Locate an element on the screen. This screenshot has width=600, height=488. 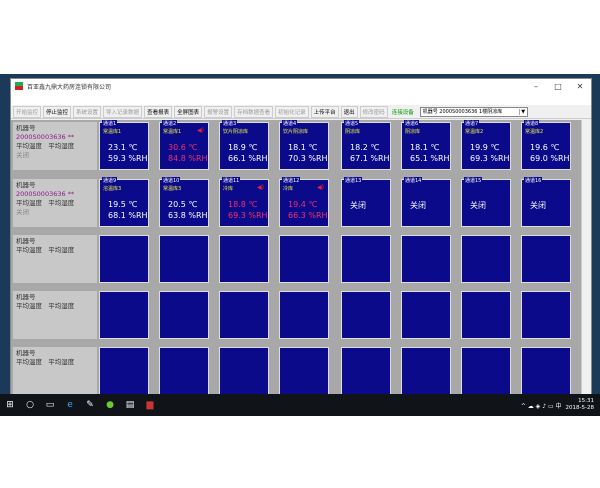
channel-tile: 通道4 饮片阴凉库 18.1 ℃ 70.3 %RH is located at coordinates (304, 145).